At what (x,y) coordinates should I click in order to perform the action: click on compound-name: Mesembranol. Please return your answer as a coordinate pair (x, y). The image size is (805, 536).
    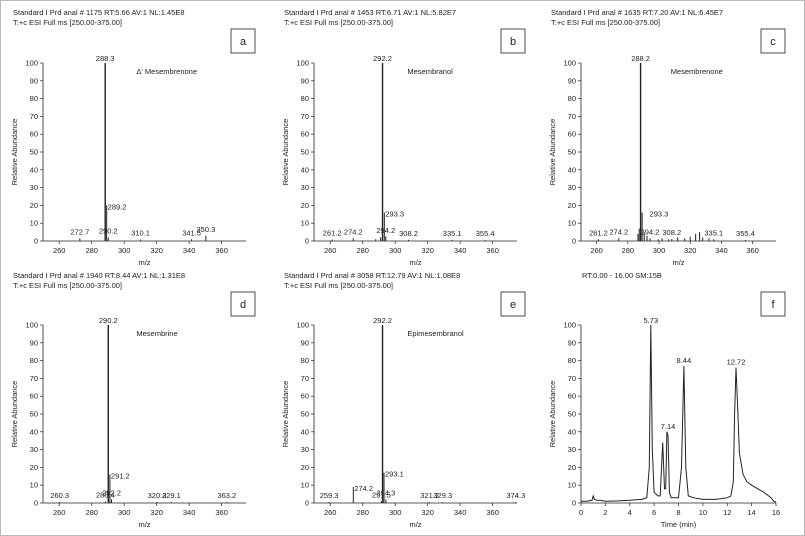
    Looking at the image, I should click on (430, 71).